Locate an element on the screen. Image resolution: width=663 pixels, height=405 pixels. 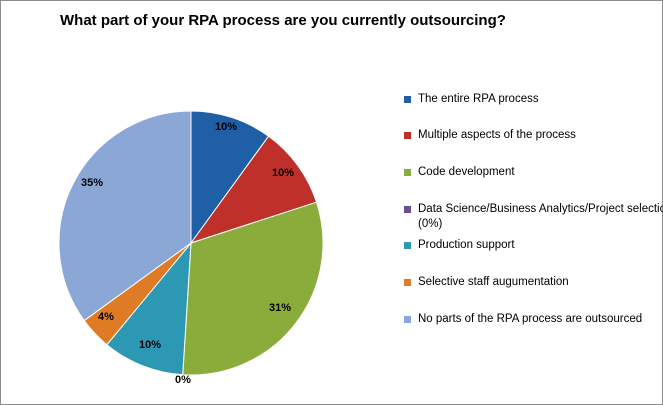
data-label-1: 10% is located at coordinates (283, 173).